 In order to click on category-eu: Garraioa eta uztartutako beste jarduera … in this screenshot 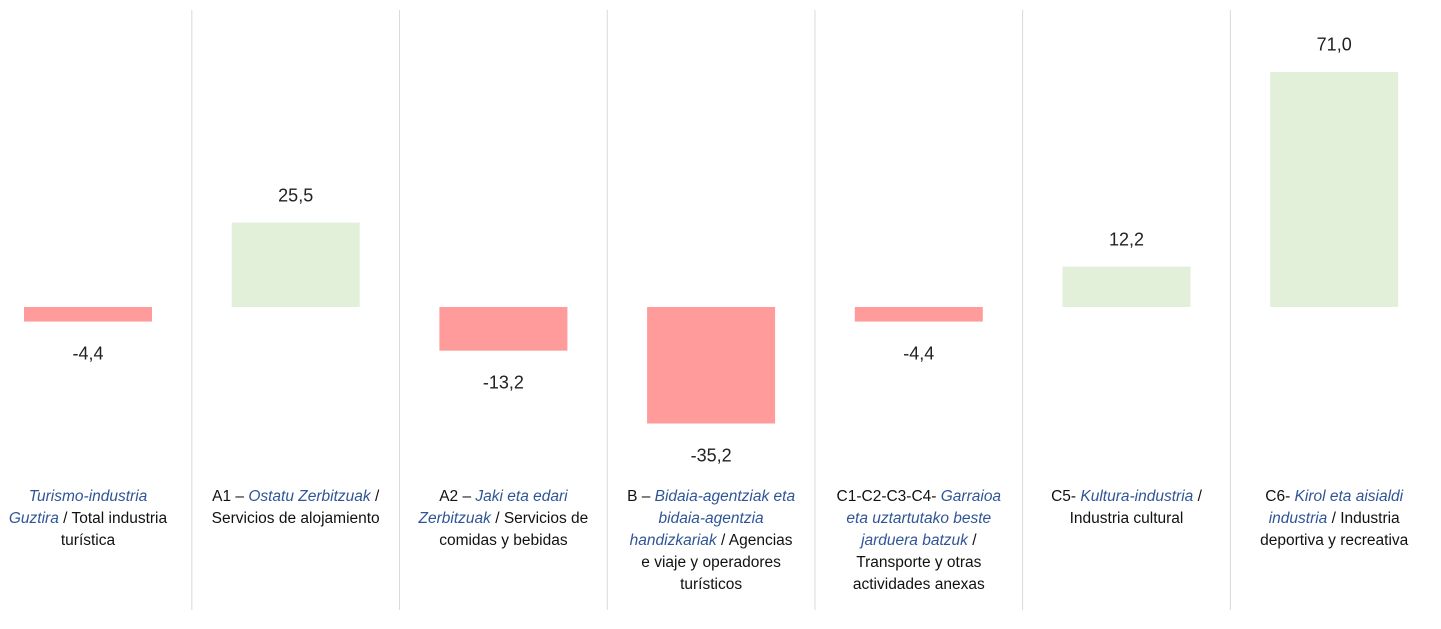, I will do `click(924, 518)`.